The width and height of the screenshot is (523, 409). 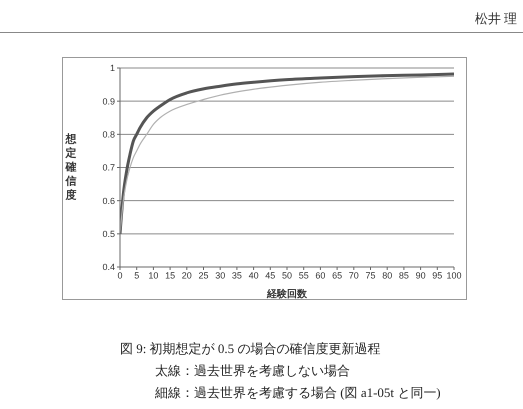 I want to click on y-axis-title: 想定確信度, so click(x=71, y=167).